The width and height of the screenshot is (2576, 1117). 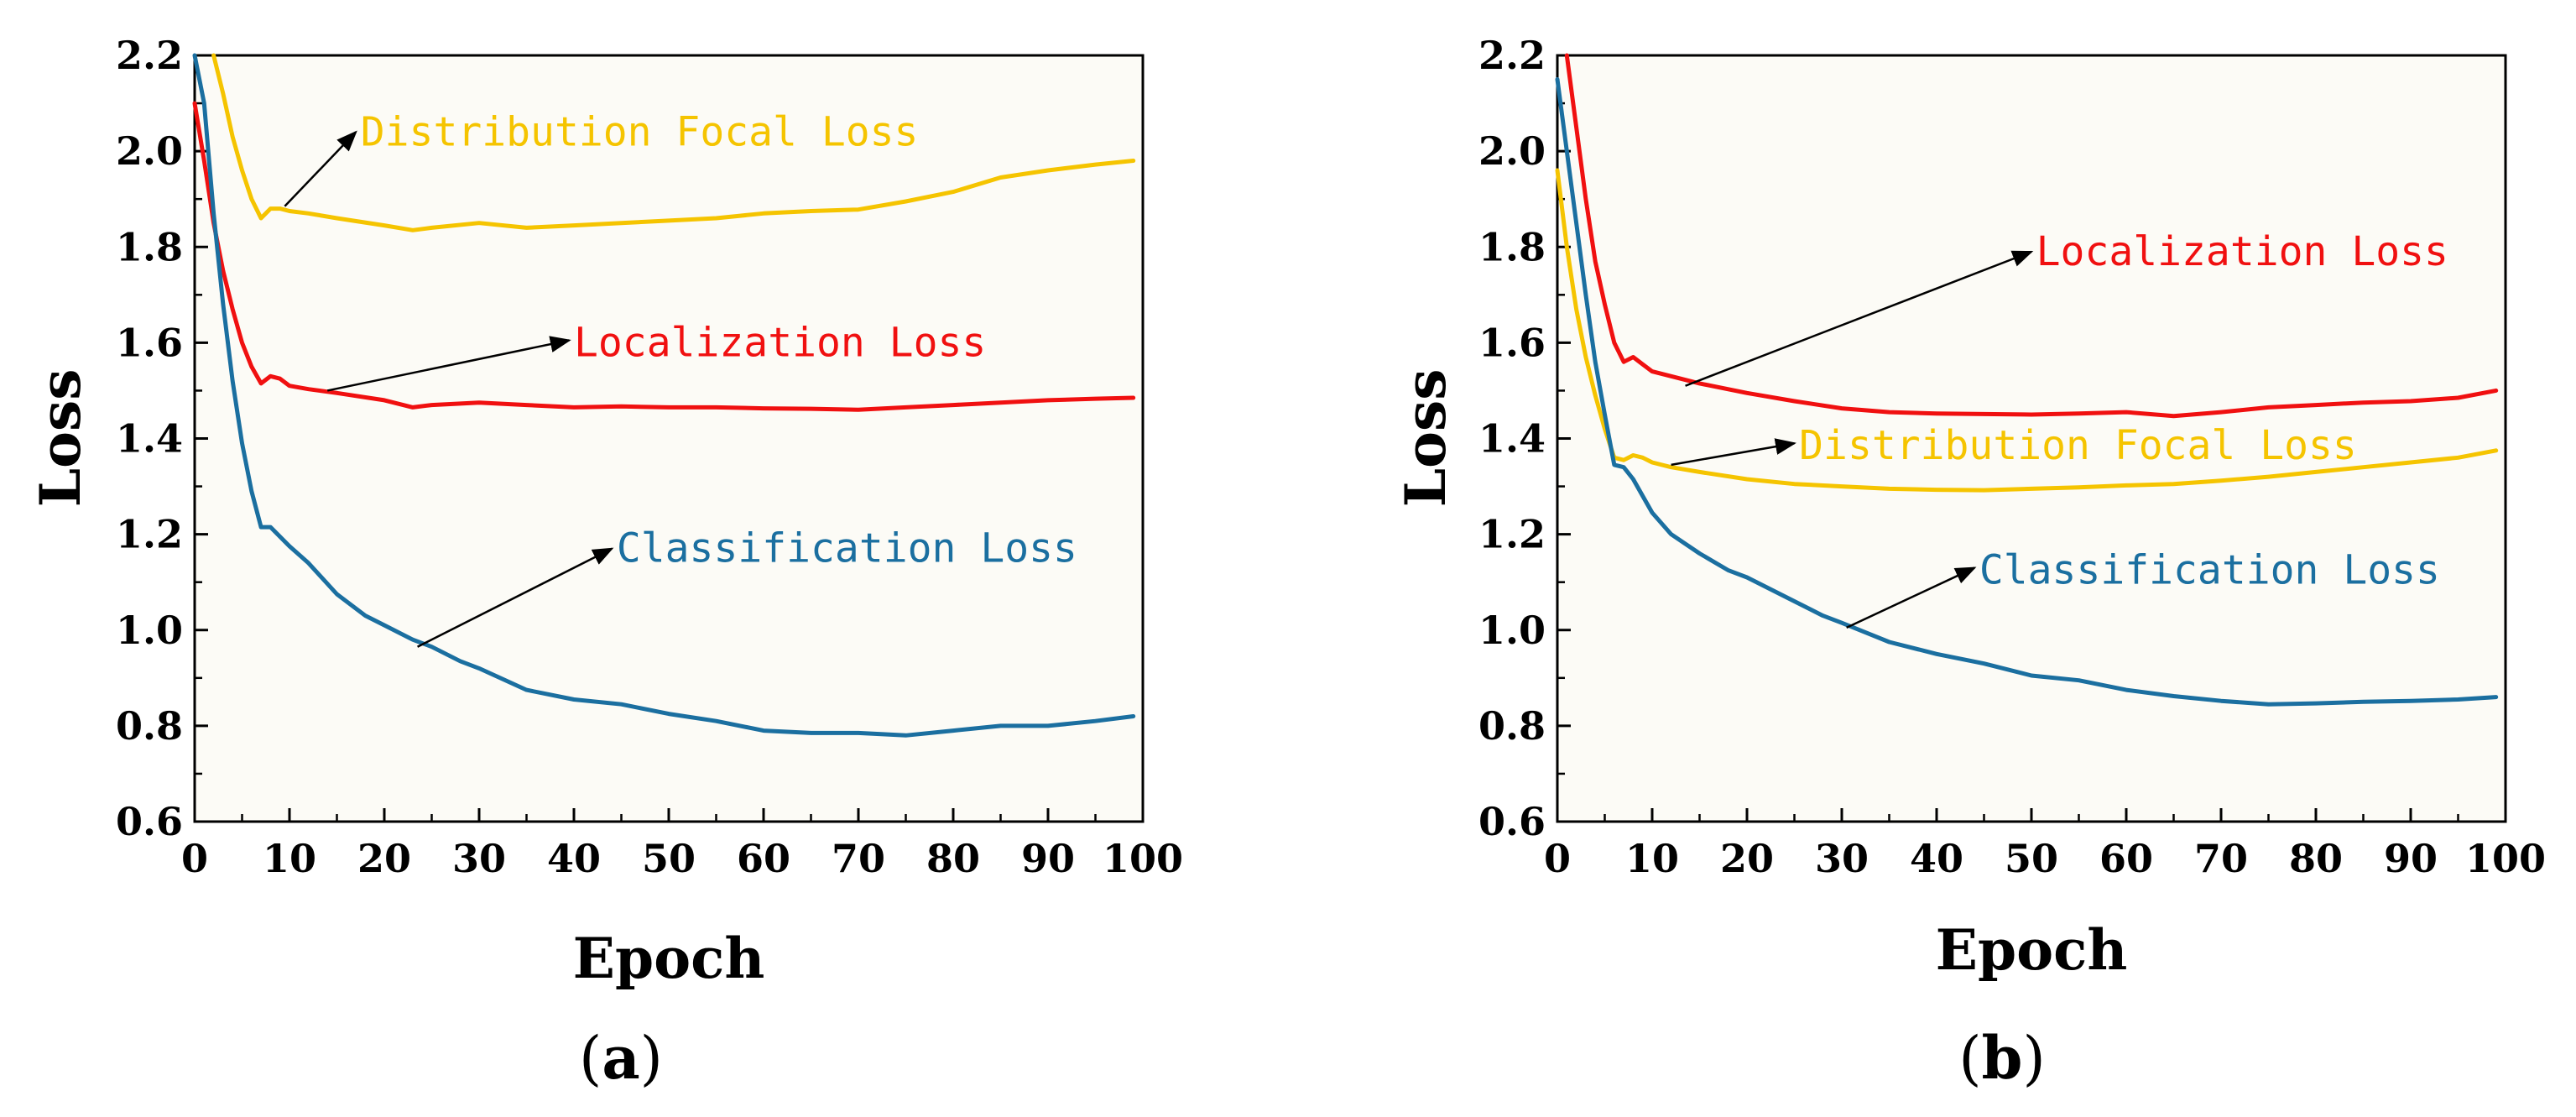 What do you see at coordinates (847, 548) in the screenshot?
I see `annotation-label-a-classification-loss: Classification Loss` at bounding box center [847, 548].